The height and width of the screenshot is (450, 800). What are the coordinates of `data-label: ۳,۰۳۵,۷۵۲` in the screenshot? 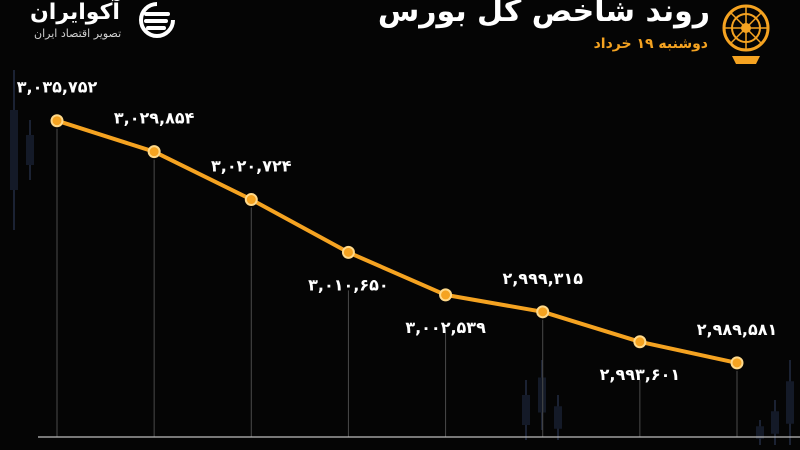 It's located at (57, 87).